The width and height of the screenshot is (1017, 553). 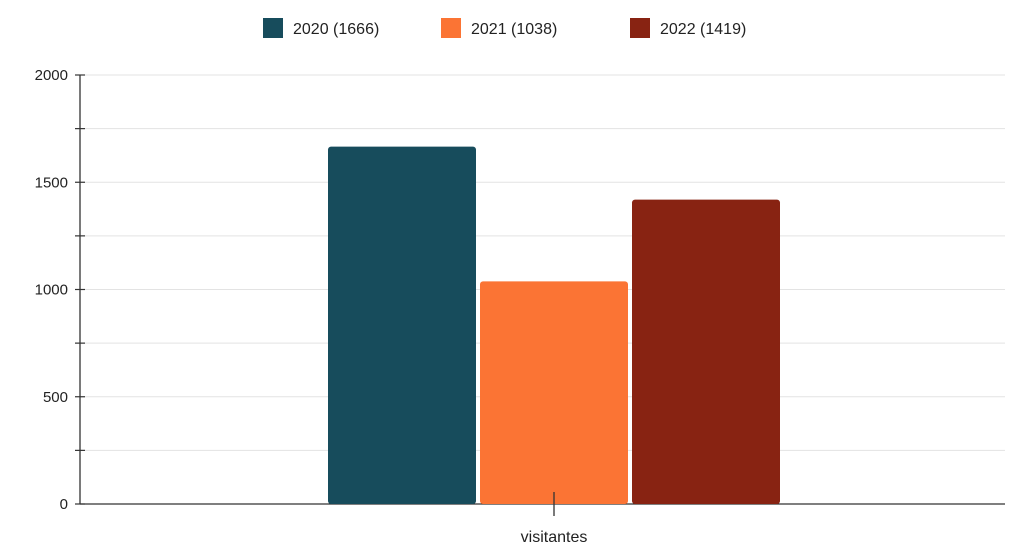 I want to click on y-tick-label: 1500, so click(x=51, y=182).